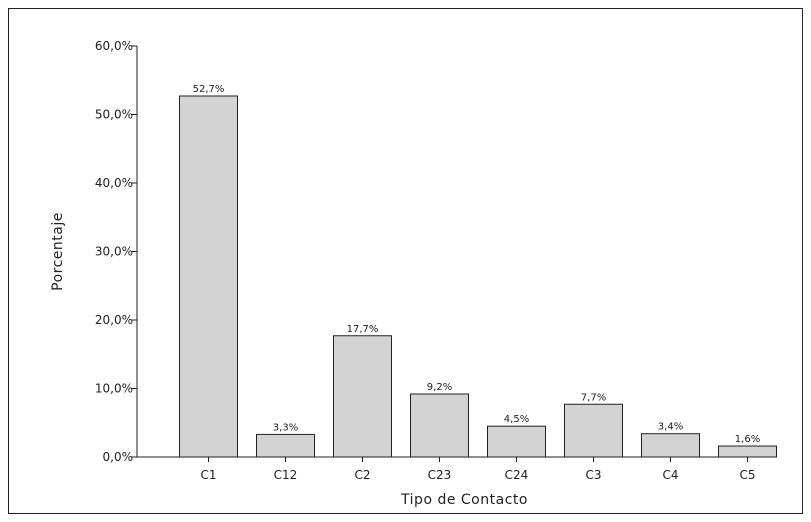 The width and height of the screenshot is (811, 522). Describe the element at coordinates (362, 396) in the screenshot. I see `bar-c2` at that location.